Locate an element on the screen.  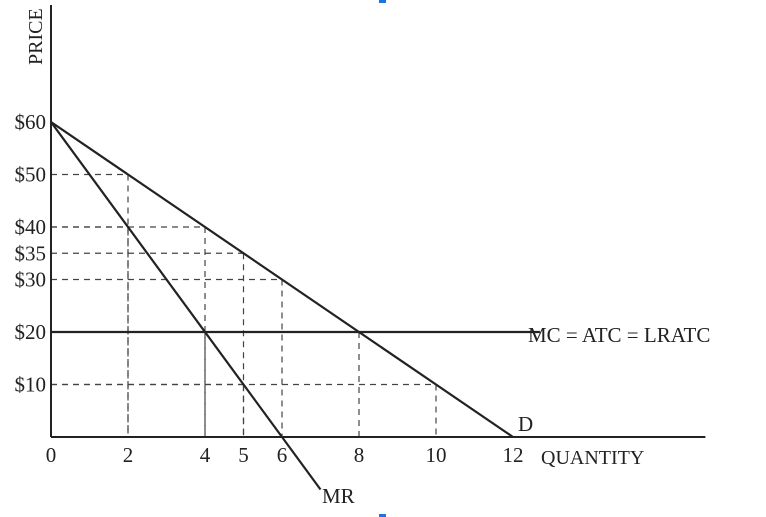
y-tick-label-1: $50 is located at coordinates (31, 175).